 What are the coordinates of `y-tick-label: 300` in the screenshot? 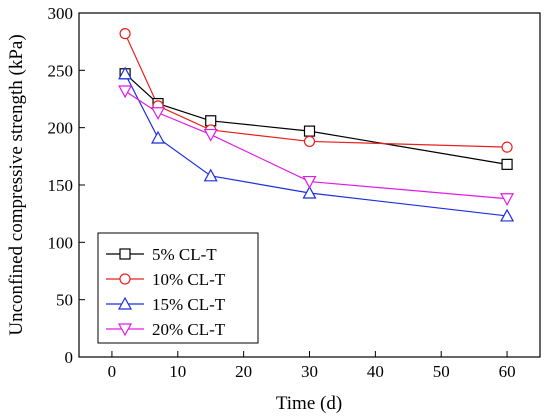 It's located at (61, 13).